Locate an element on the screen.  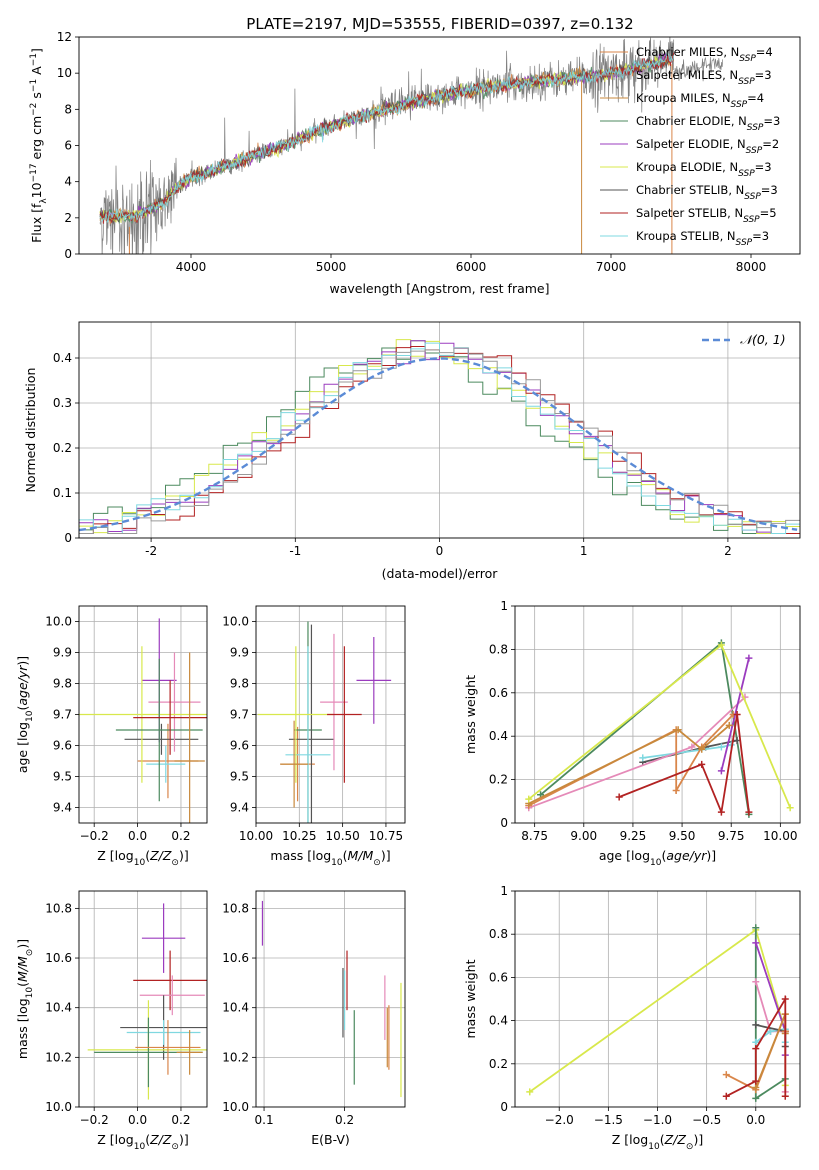
y-axis-label-part: Normed distribution is located at coordinates (30, 430).